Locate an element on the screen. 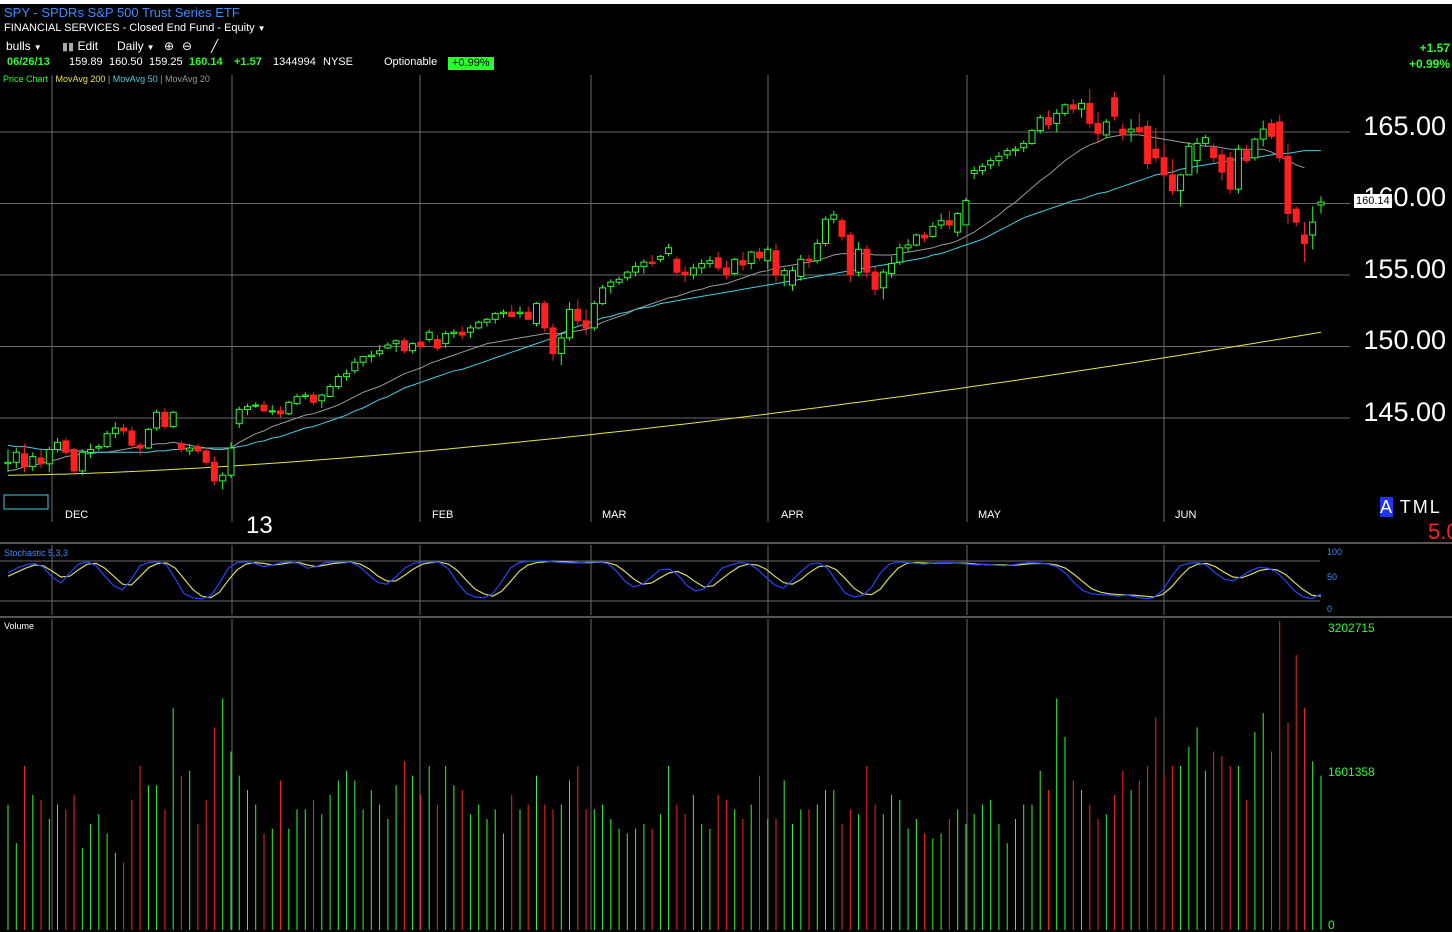 This screenshot has height=932, width=1452. zoom-out-icon: ⊖ is located at coordinates (187, 46).